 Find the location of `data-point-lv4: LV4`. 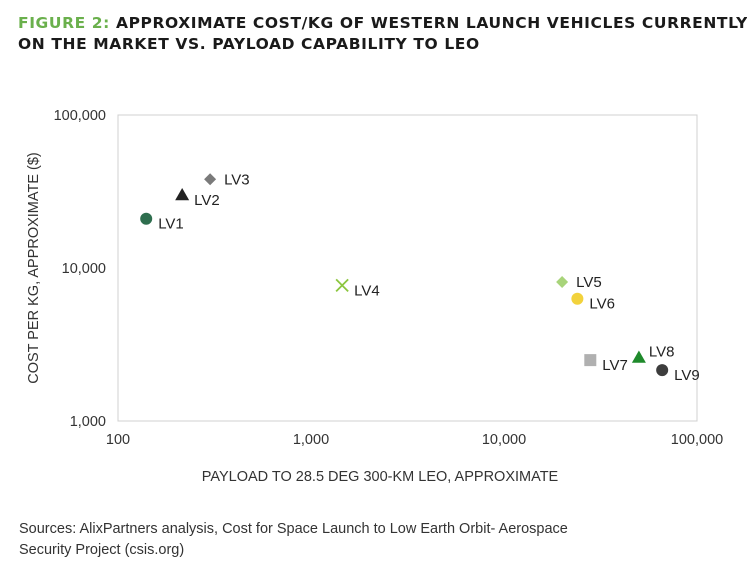

data-point-lv4: LV4 is located at coordinates (357, 288).